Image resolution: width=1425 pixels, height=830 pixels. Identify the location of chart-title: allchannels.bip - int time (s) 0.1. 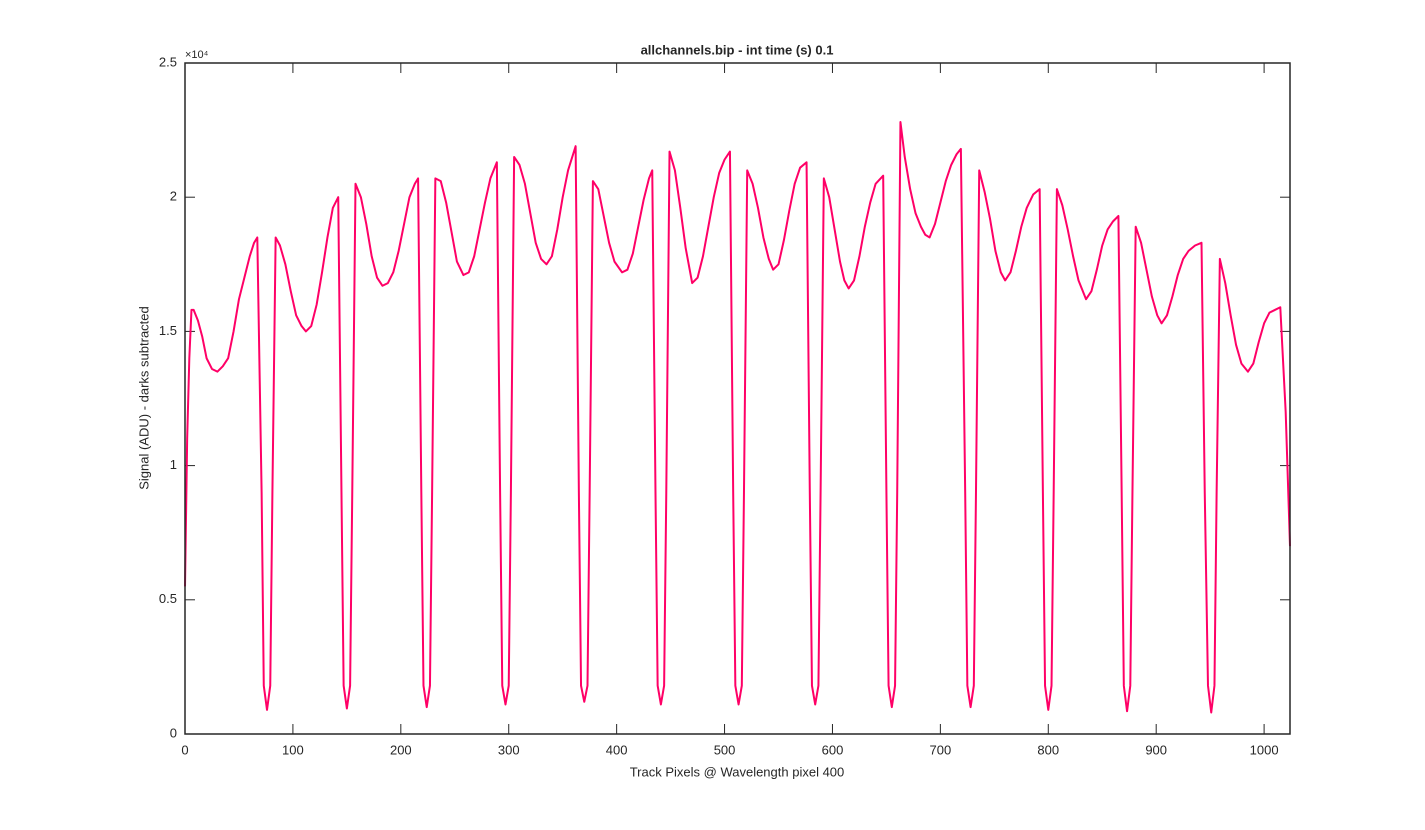
(737, 49).